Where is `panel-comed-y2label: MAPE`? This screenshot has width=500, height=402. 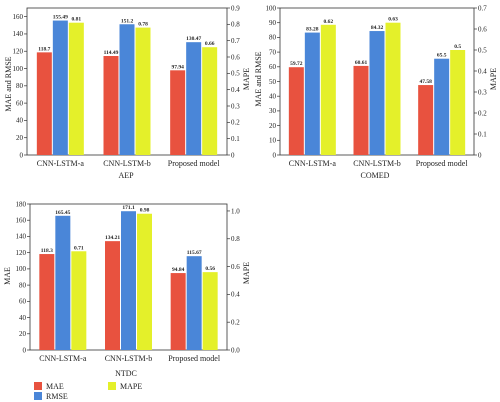
panel-comed-y2label: MAPE is located at coordinates (493, 79).